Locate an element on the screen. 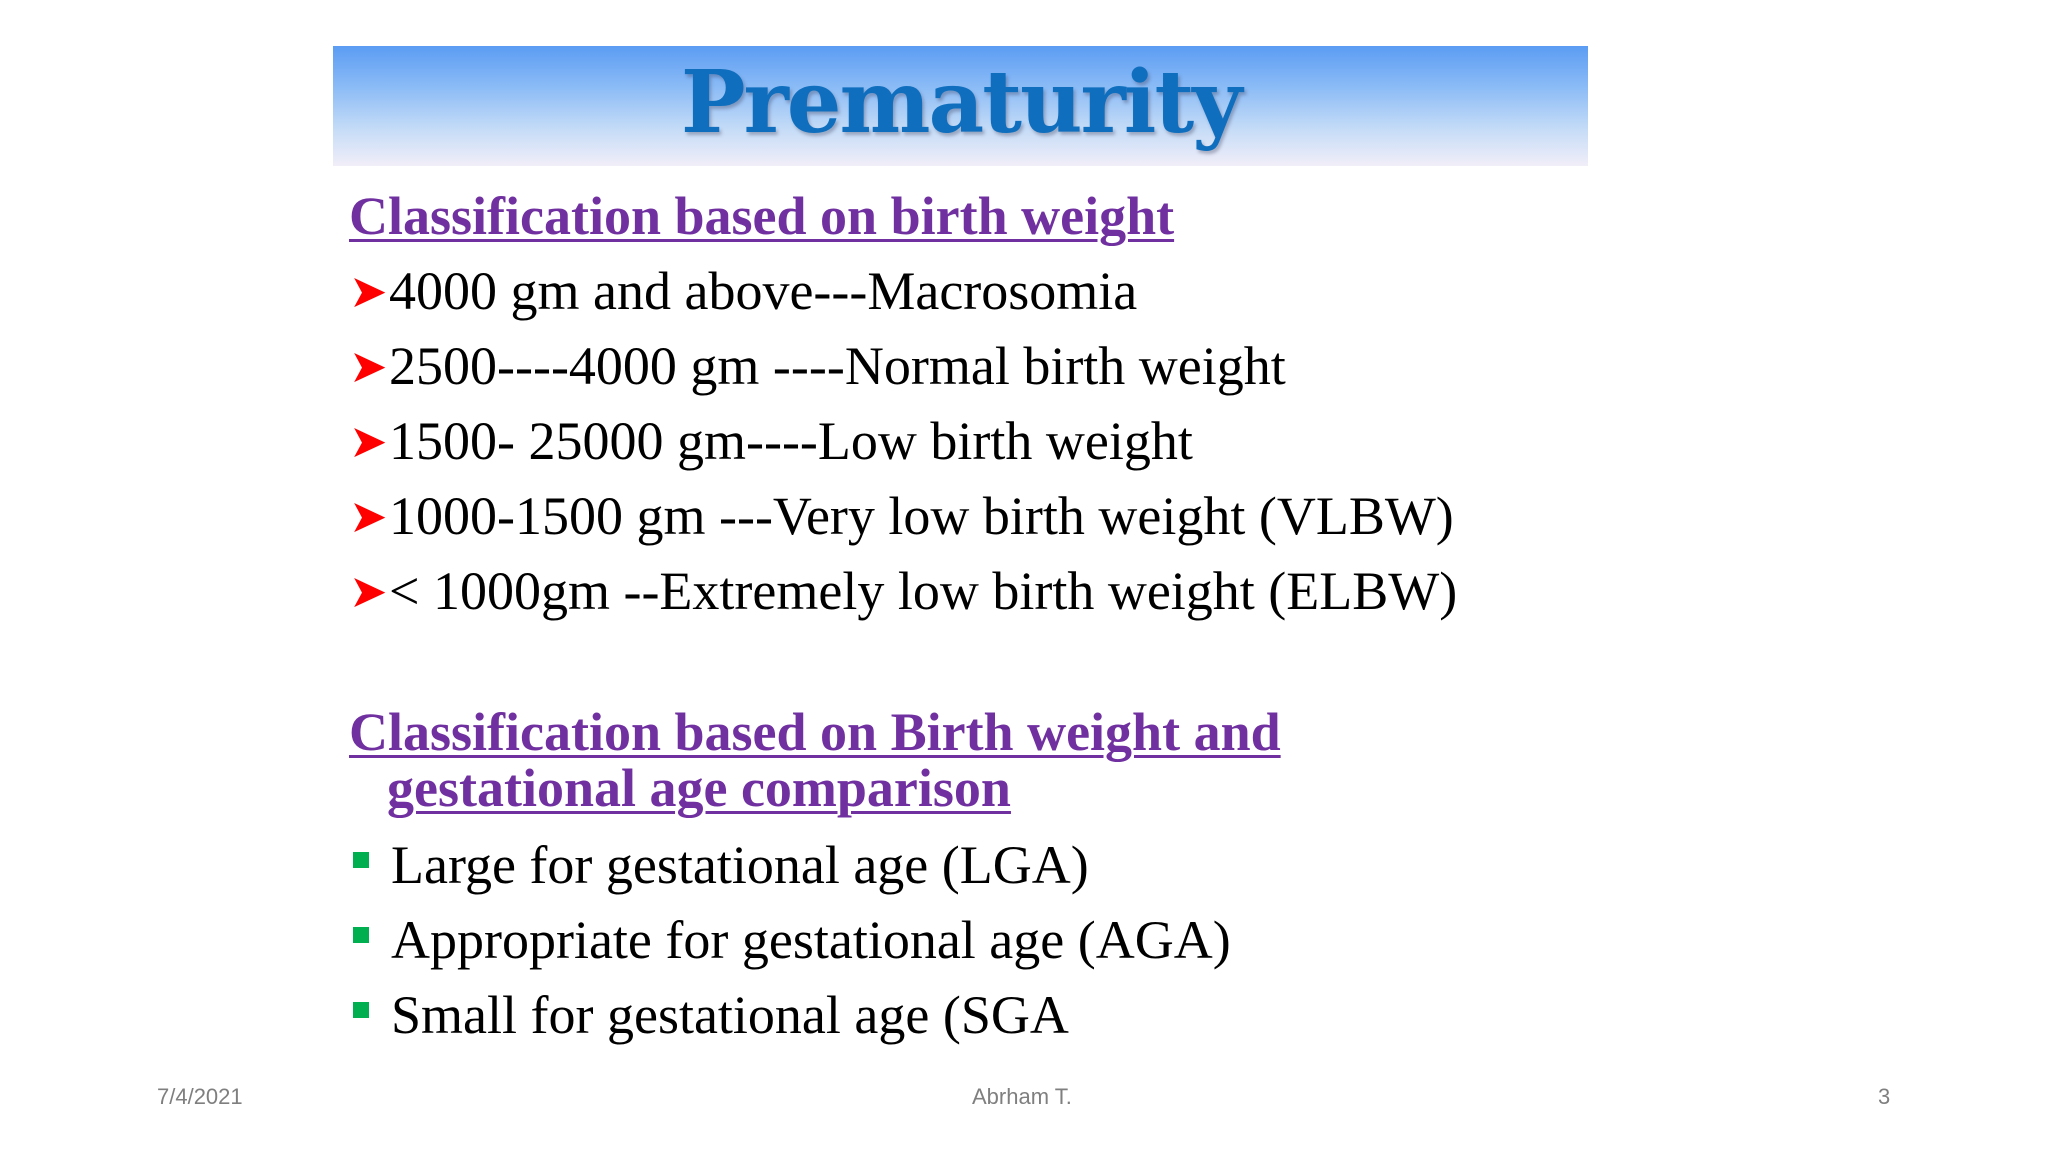 The image size is (2048, 1152). list-item-text: Large for gestational age (LGA) is located at coordinates (740, 865).